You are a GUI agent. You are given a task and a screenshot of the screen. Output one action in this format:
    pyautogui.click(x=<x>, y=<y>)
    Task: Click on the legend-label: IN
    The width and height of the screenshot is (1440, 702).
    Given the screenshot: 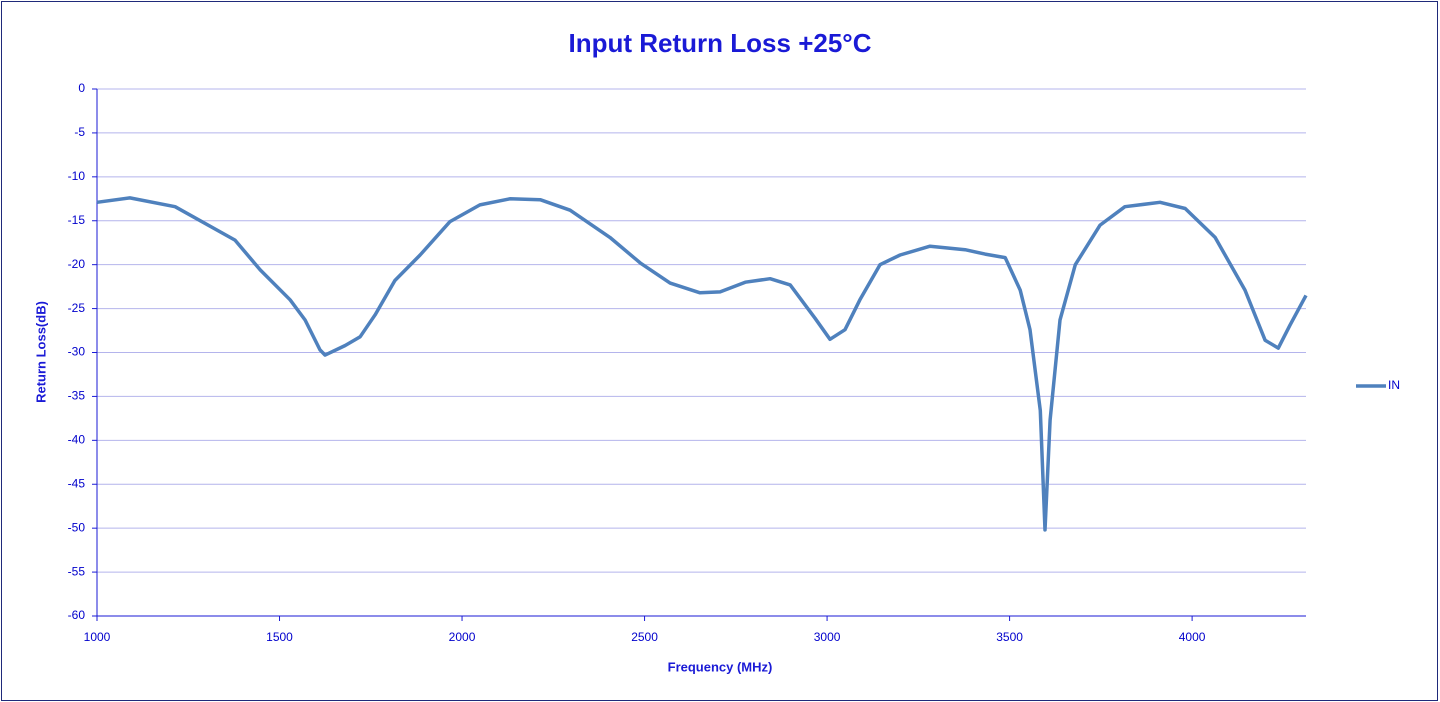 What is the action you would take?
    pyautogui.click(x=1394, y=385)
    